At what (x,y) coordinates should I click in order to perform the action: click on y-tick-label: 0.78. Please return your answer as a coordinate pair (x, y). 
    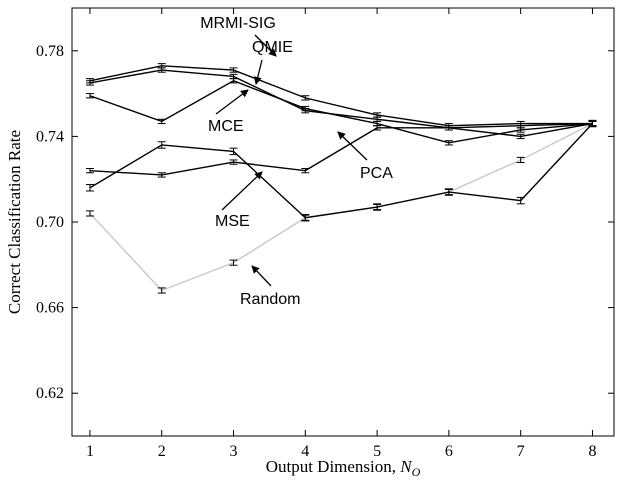
    Looking at the image, I should click on (50, 51).